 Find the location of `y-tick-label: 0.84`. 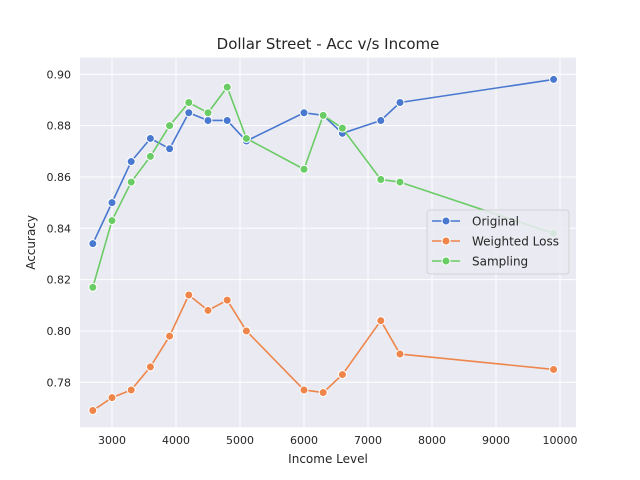

y-tick-label: 0.84 is located at coordinates (59, 228).